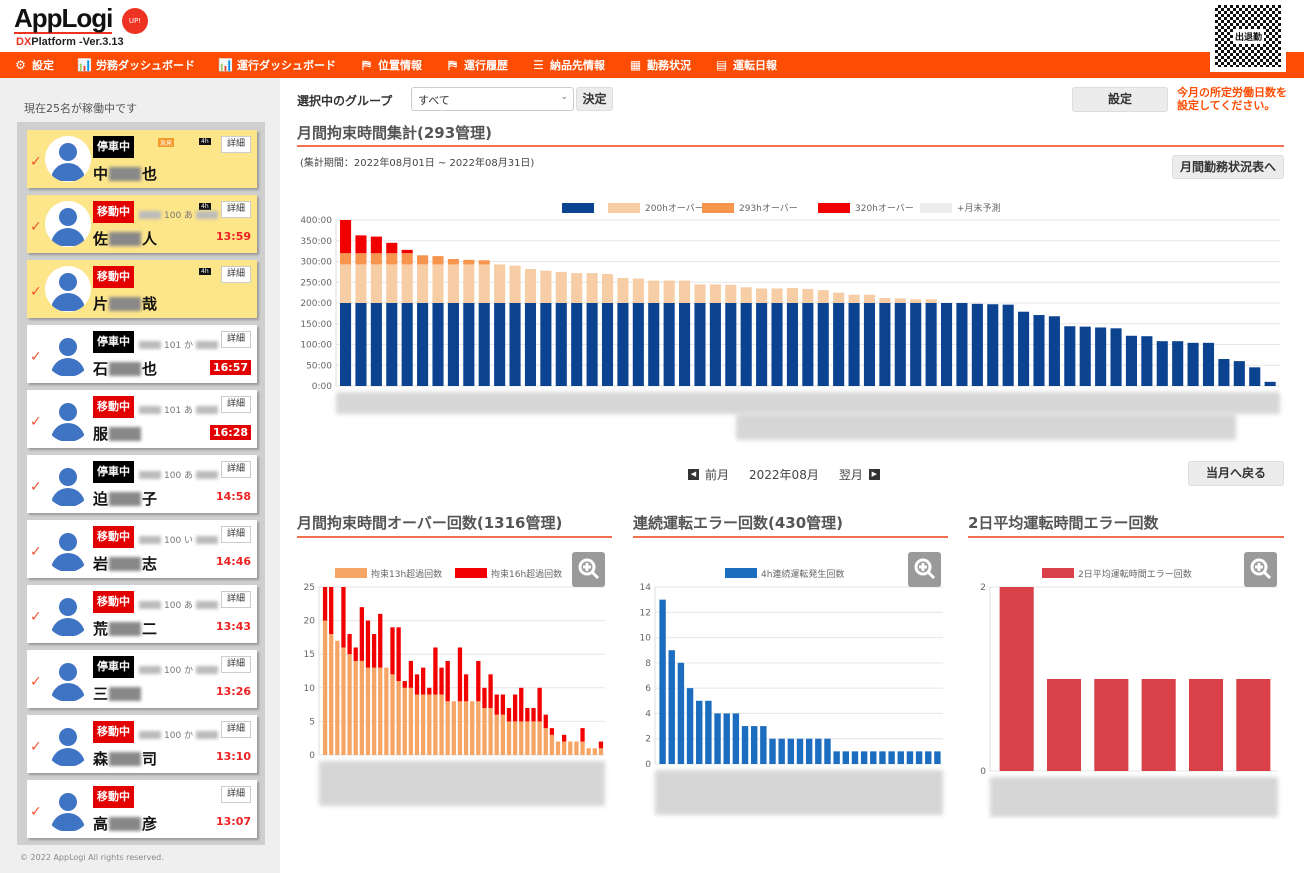  I want to click on driver-card: ✓ 停車中 100 か 三 詳細 13:26, so click(142, 679).